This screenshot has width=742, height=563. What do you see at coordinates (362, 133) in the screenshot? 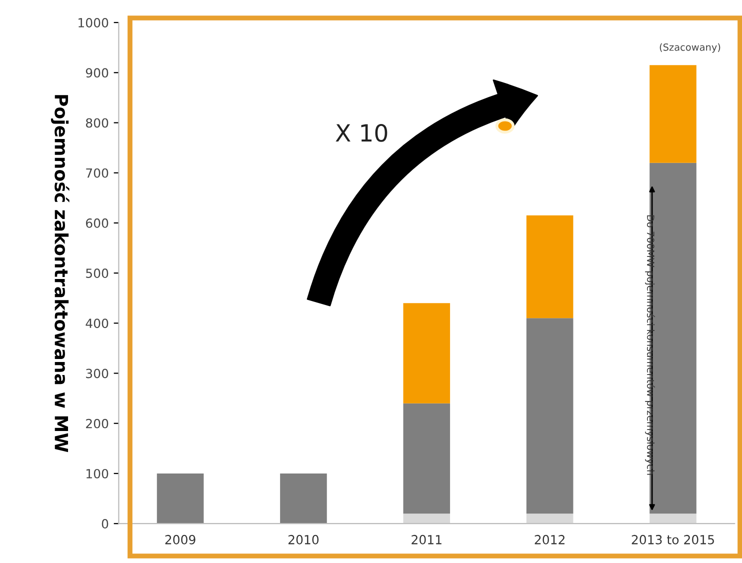
I see `annotation: X 10` at bounding box center [362, 133].